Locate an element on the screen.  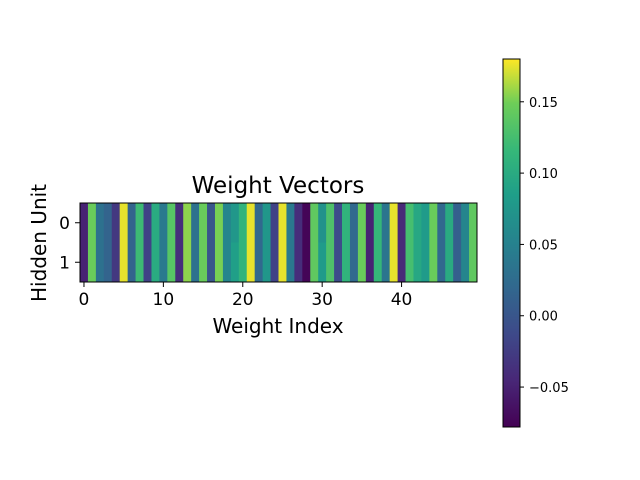
x-axis: 0 10 20 30 40 is located at coordinates (246, 296).